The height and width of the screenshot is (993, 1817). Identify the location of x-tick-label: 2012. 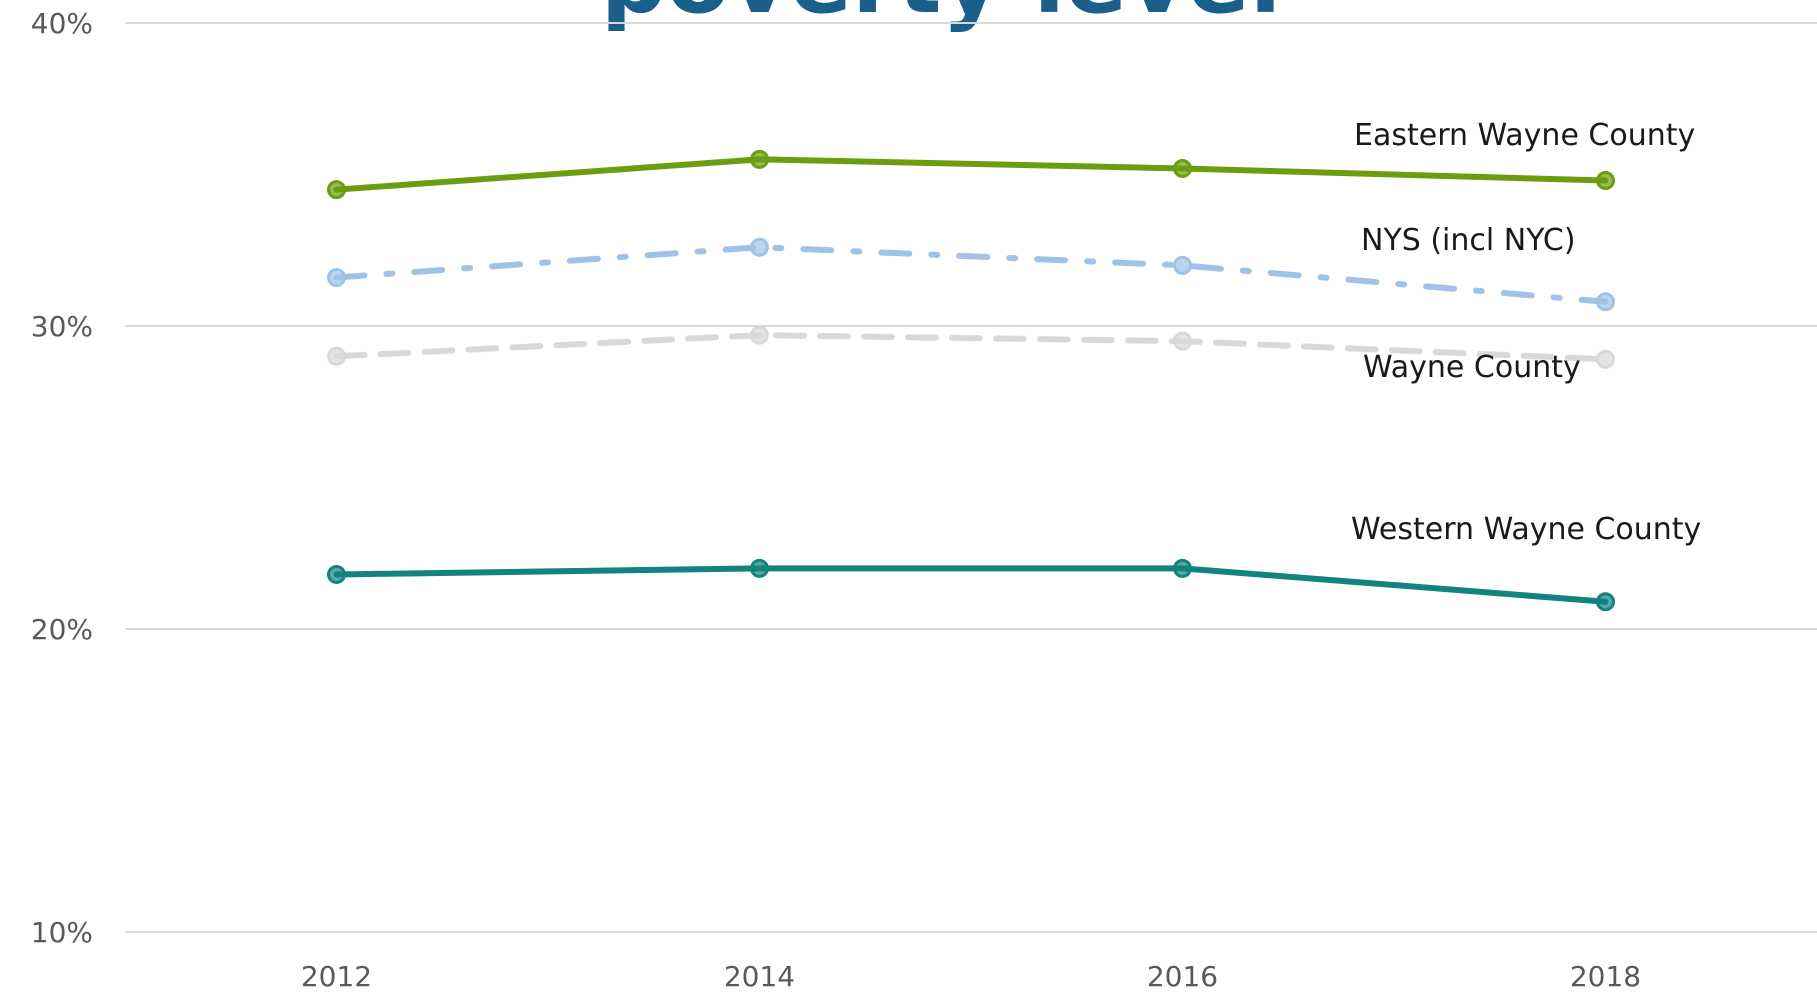
(336, 976).